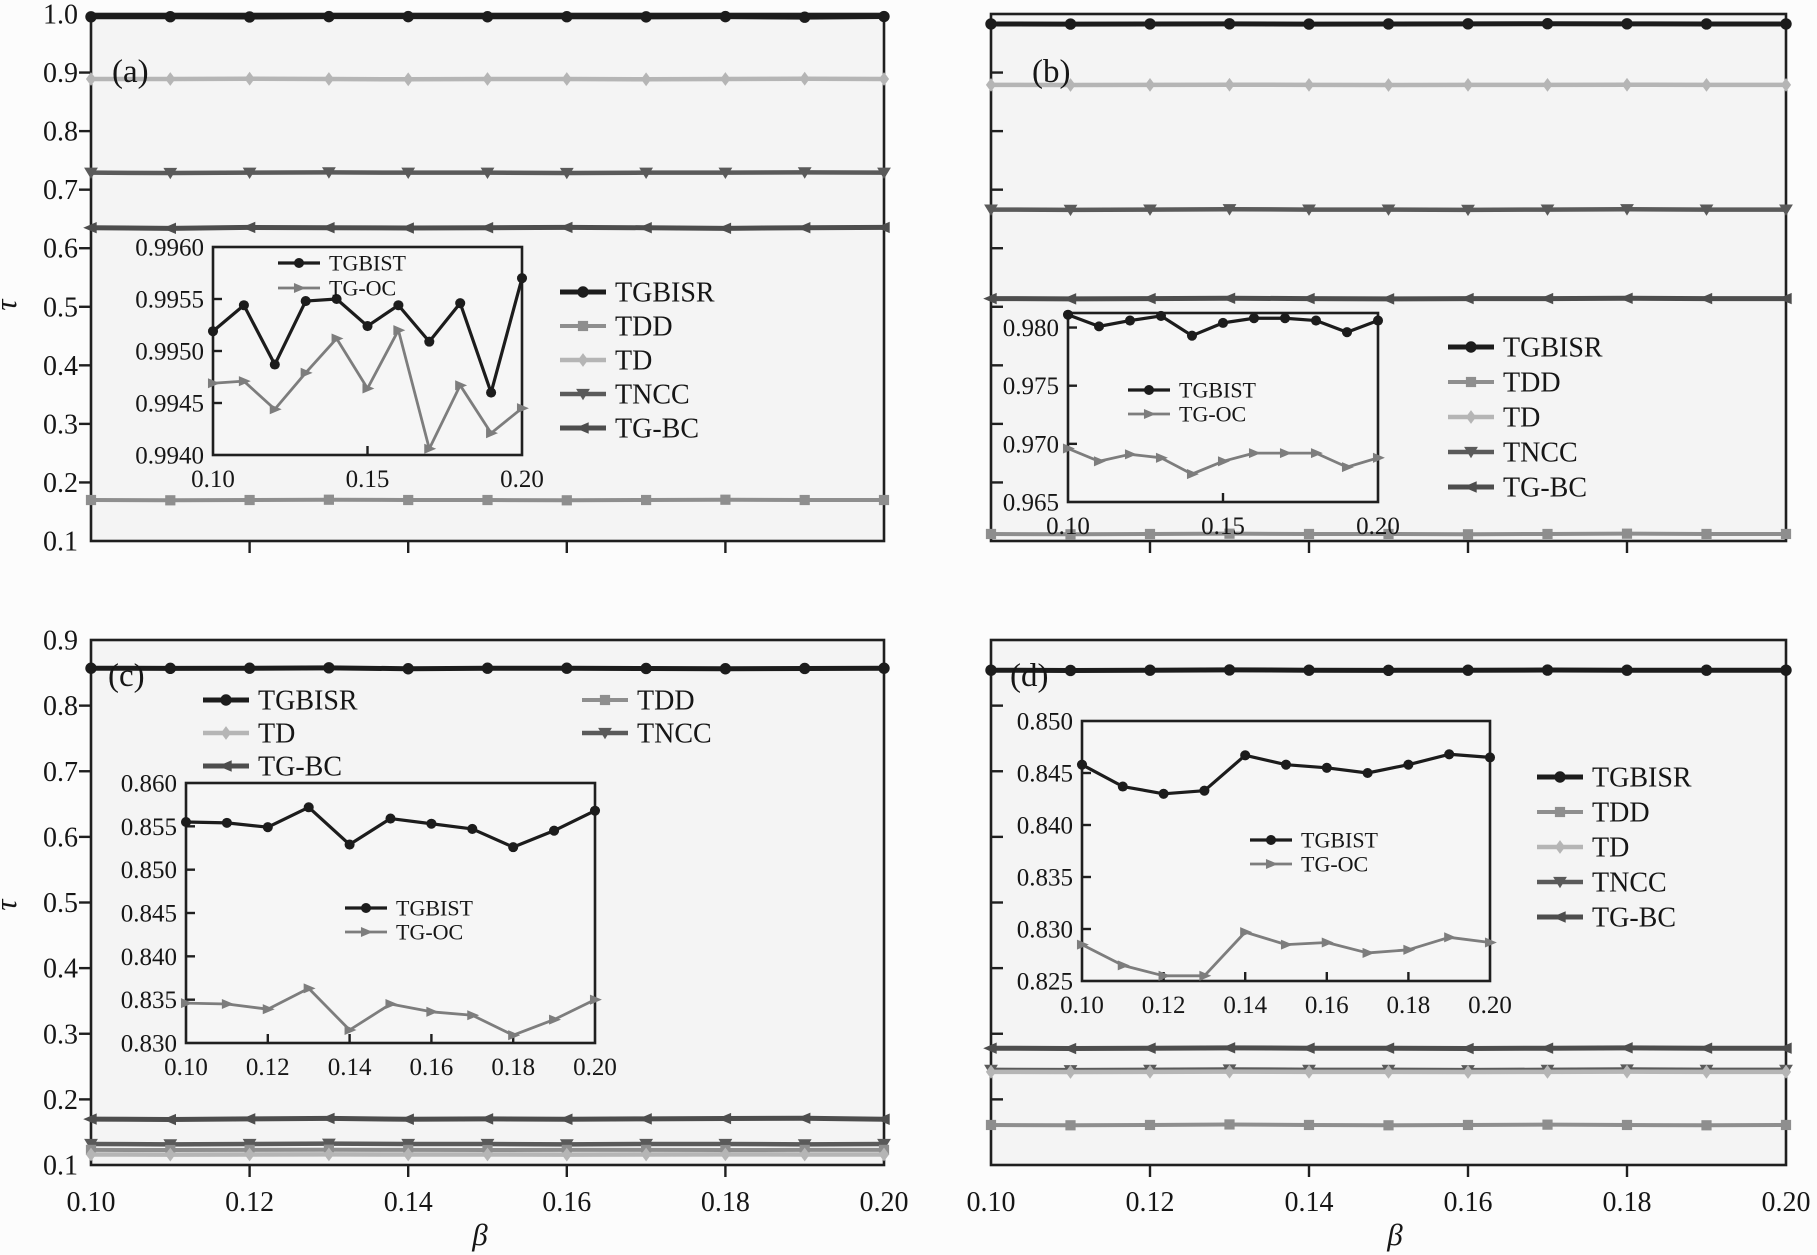 This screenshot has height=1255, width=1817. What do you see at coordinates (479, 1234) in the screenshot?
I see `x-axis-title: β` at bounding box center [479, 1234].